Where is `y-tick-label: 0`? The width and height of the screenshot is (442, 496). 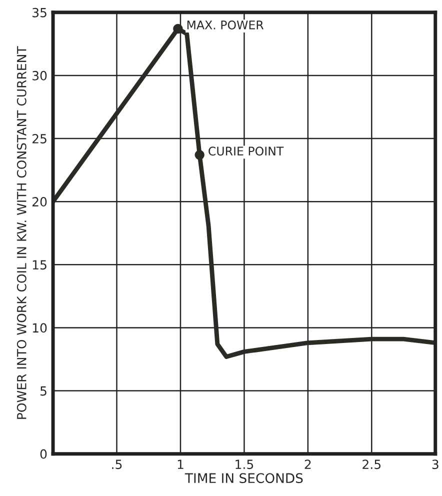
y-tick-label: 0 is located at coordinates (43, 454).